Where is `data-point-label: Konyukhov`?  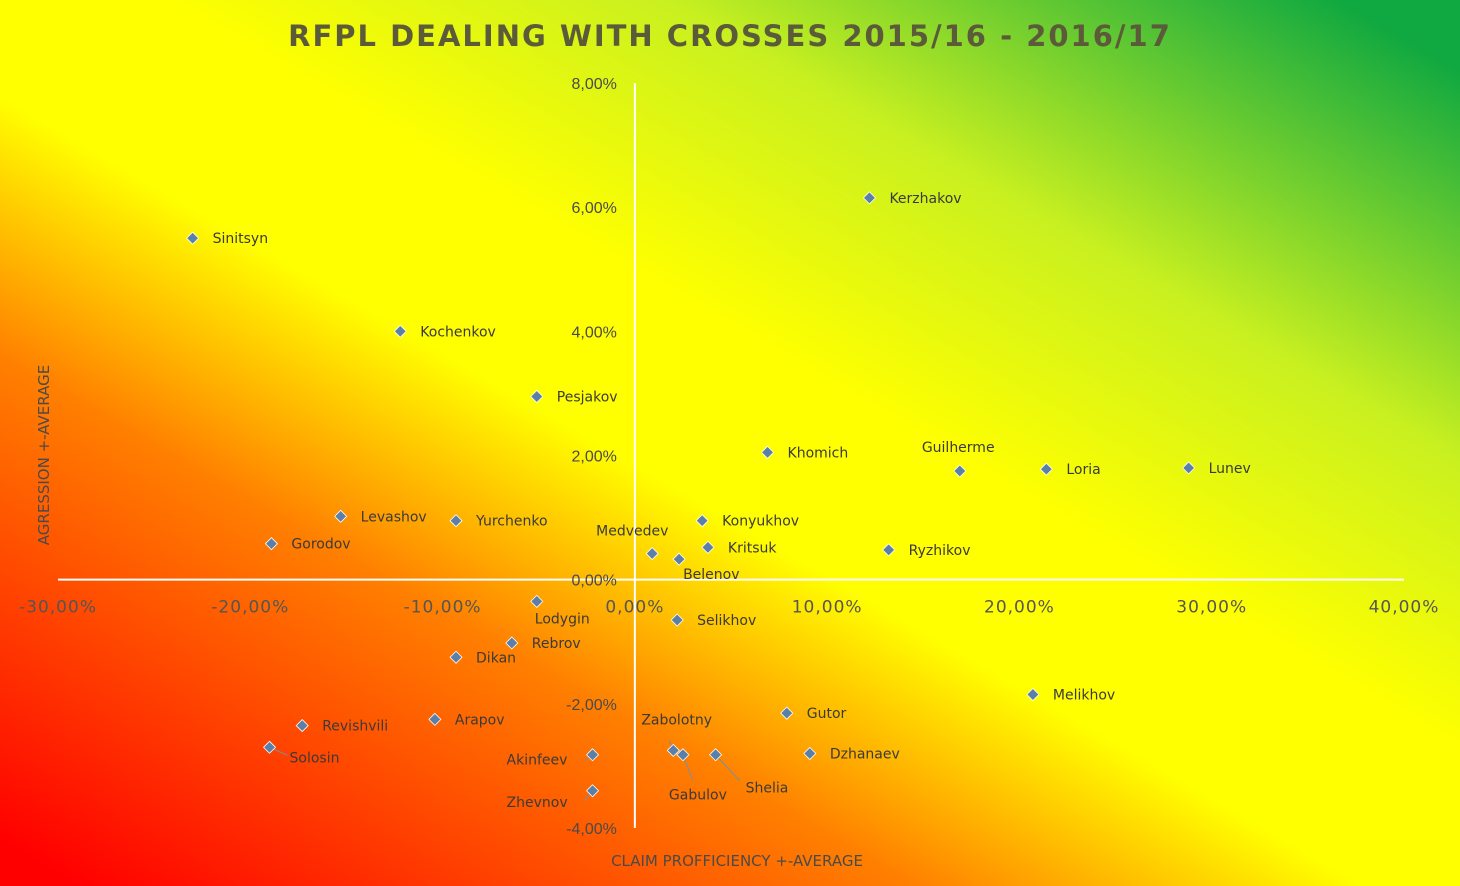 data-point-label: Konyukhov is located at coordinates (760, 522).